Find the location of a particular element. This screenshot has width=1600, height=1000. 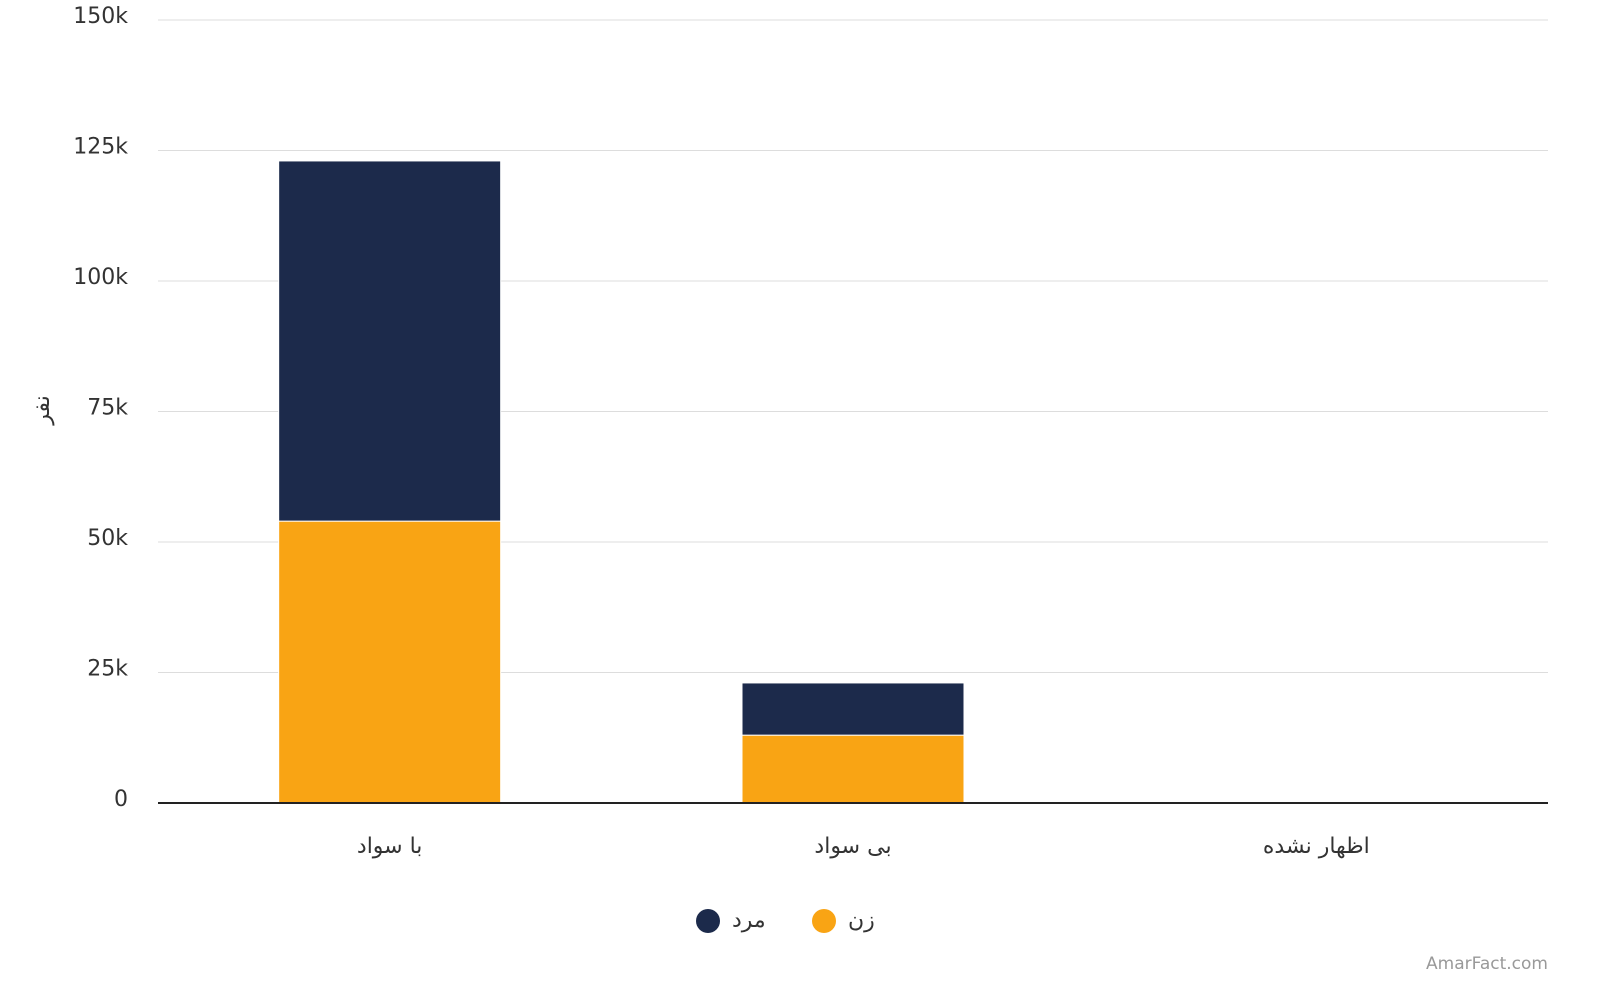

y-tick-label: 25k is located at coordinates (107, 669).